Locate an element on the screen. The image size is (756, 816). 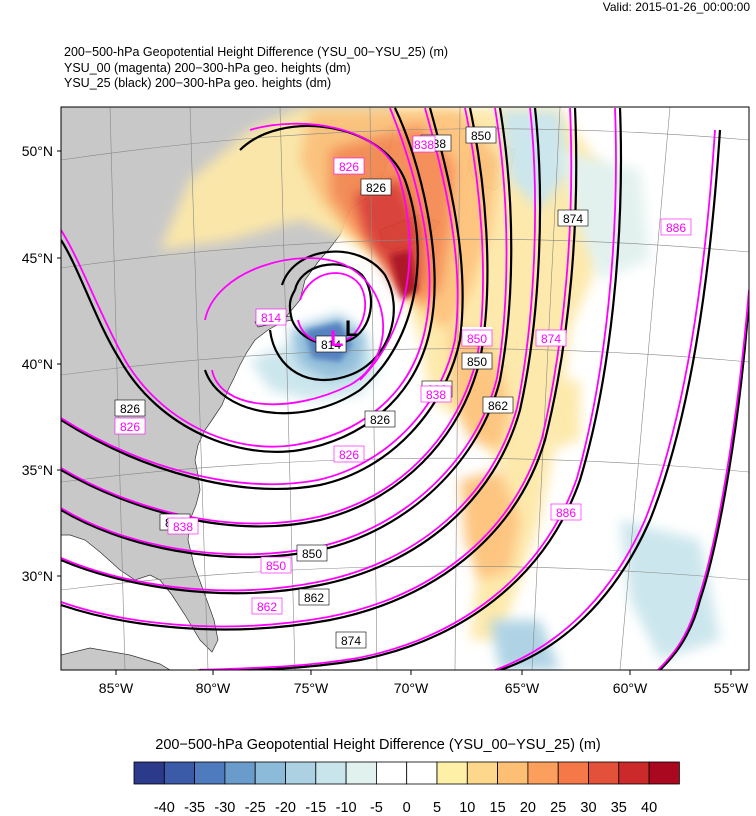
lon-labels: 85°W 80°W 75°W 70°W 65°W 60°W 55°W is located at coordinates (424, 688).